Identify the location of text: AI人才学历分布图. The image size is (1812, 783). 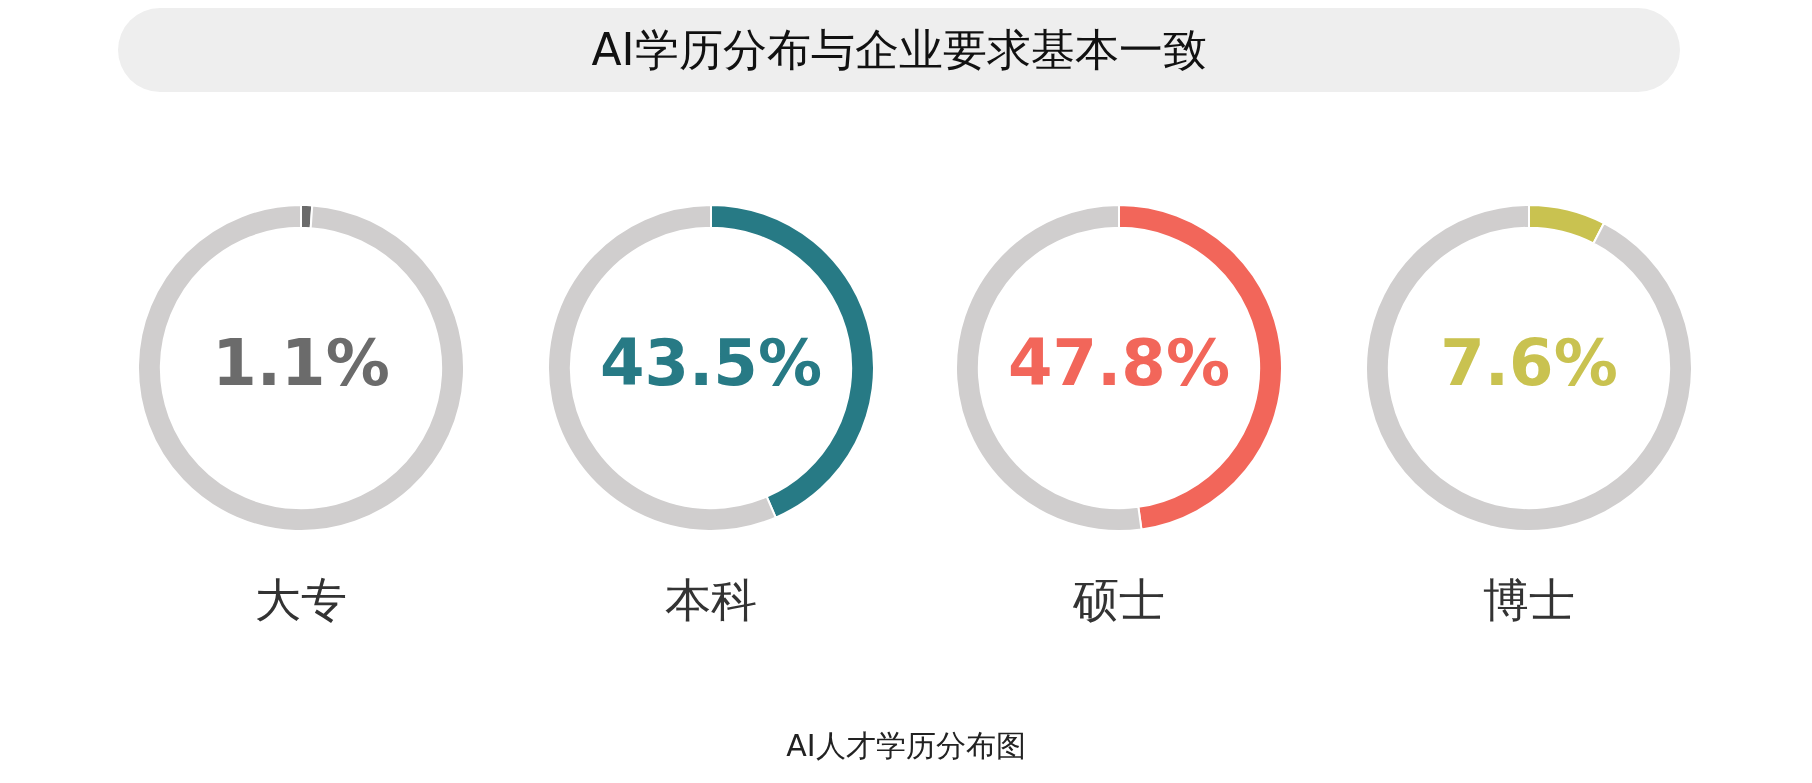
(906, 746).